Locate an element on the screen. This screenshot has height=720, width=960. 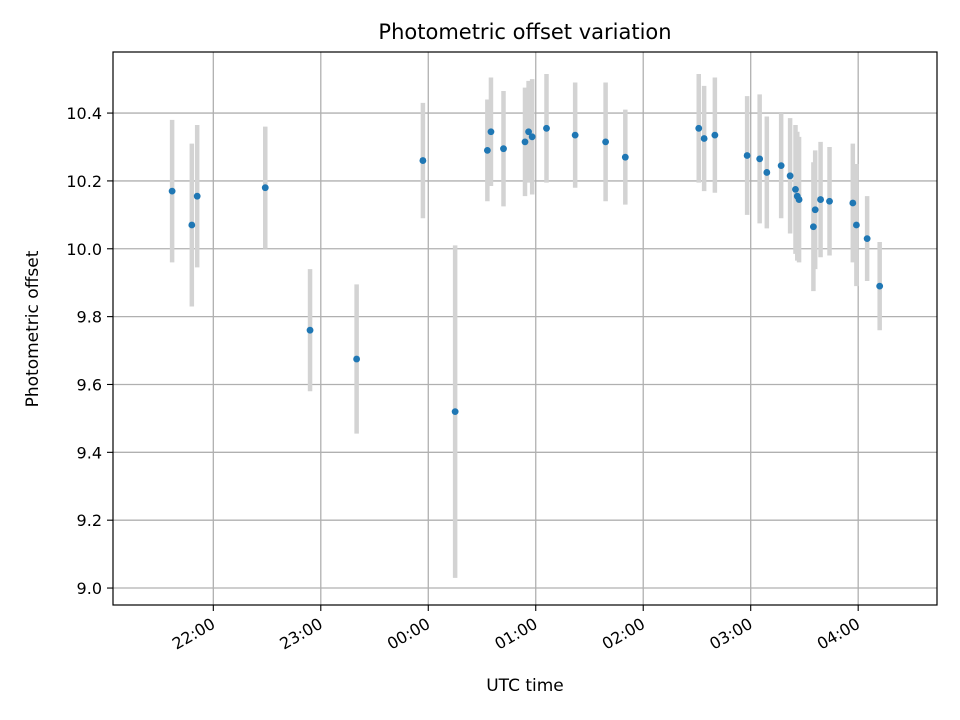
x-tick-label: 03:00 is located at coordinates (730, 634).